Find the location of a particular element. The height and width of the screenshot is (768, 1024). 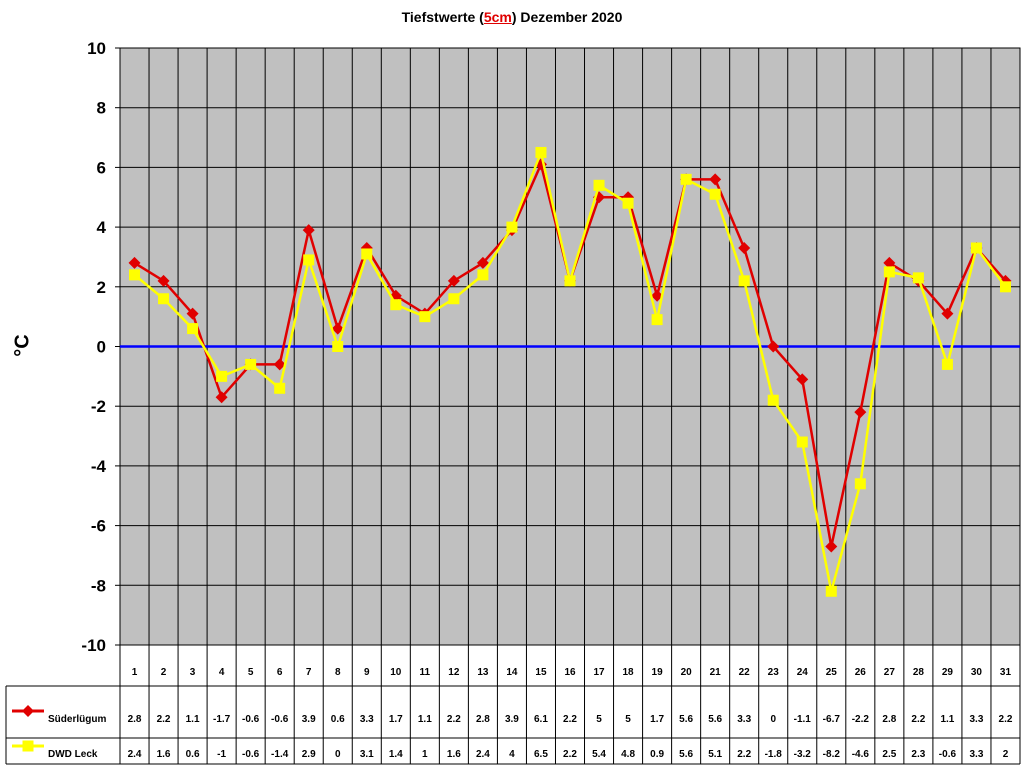

data-label: -1.8 is located at coordinates (774, 754).